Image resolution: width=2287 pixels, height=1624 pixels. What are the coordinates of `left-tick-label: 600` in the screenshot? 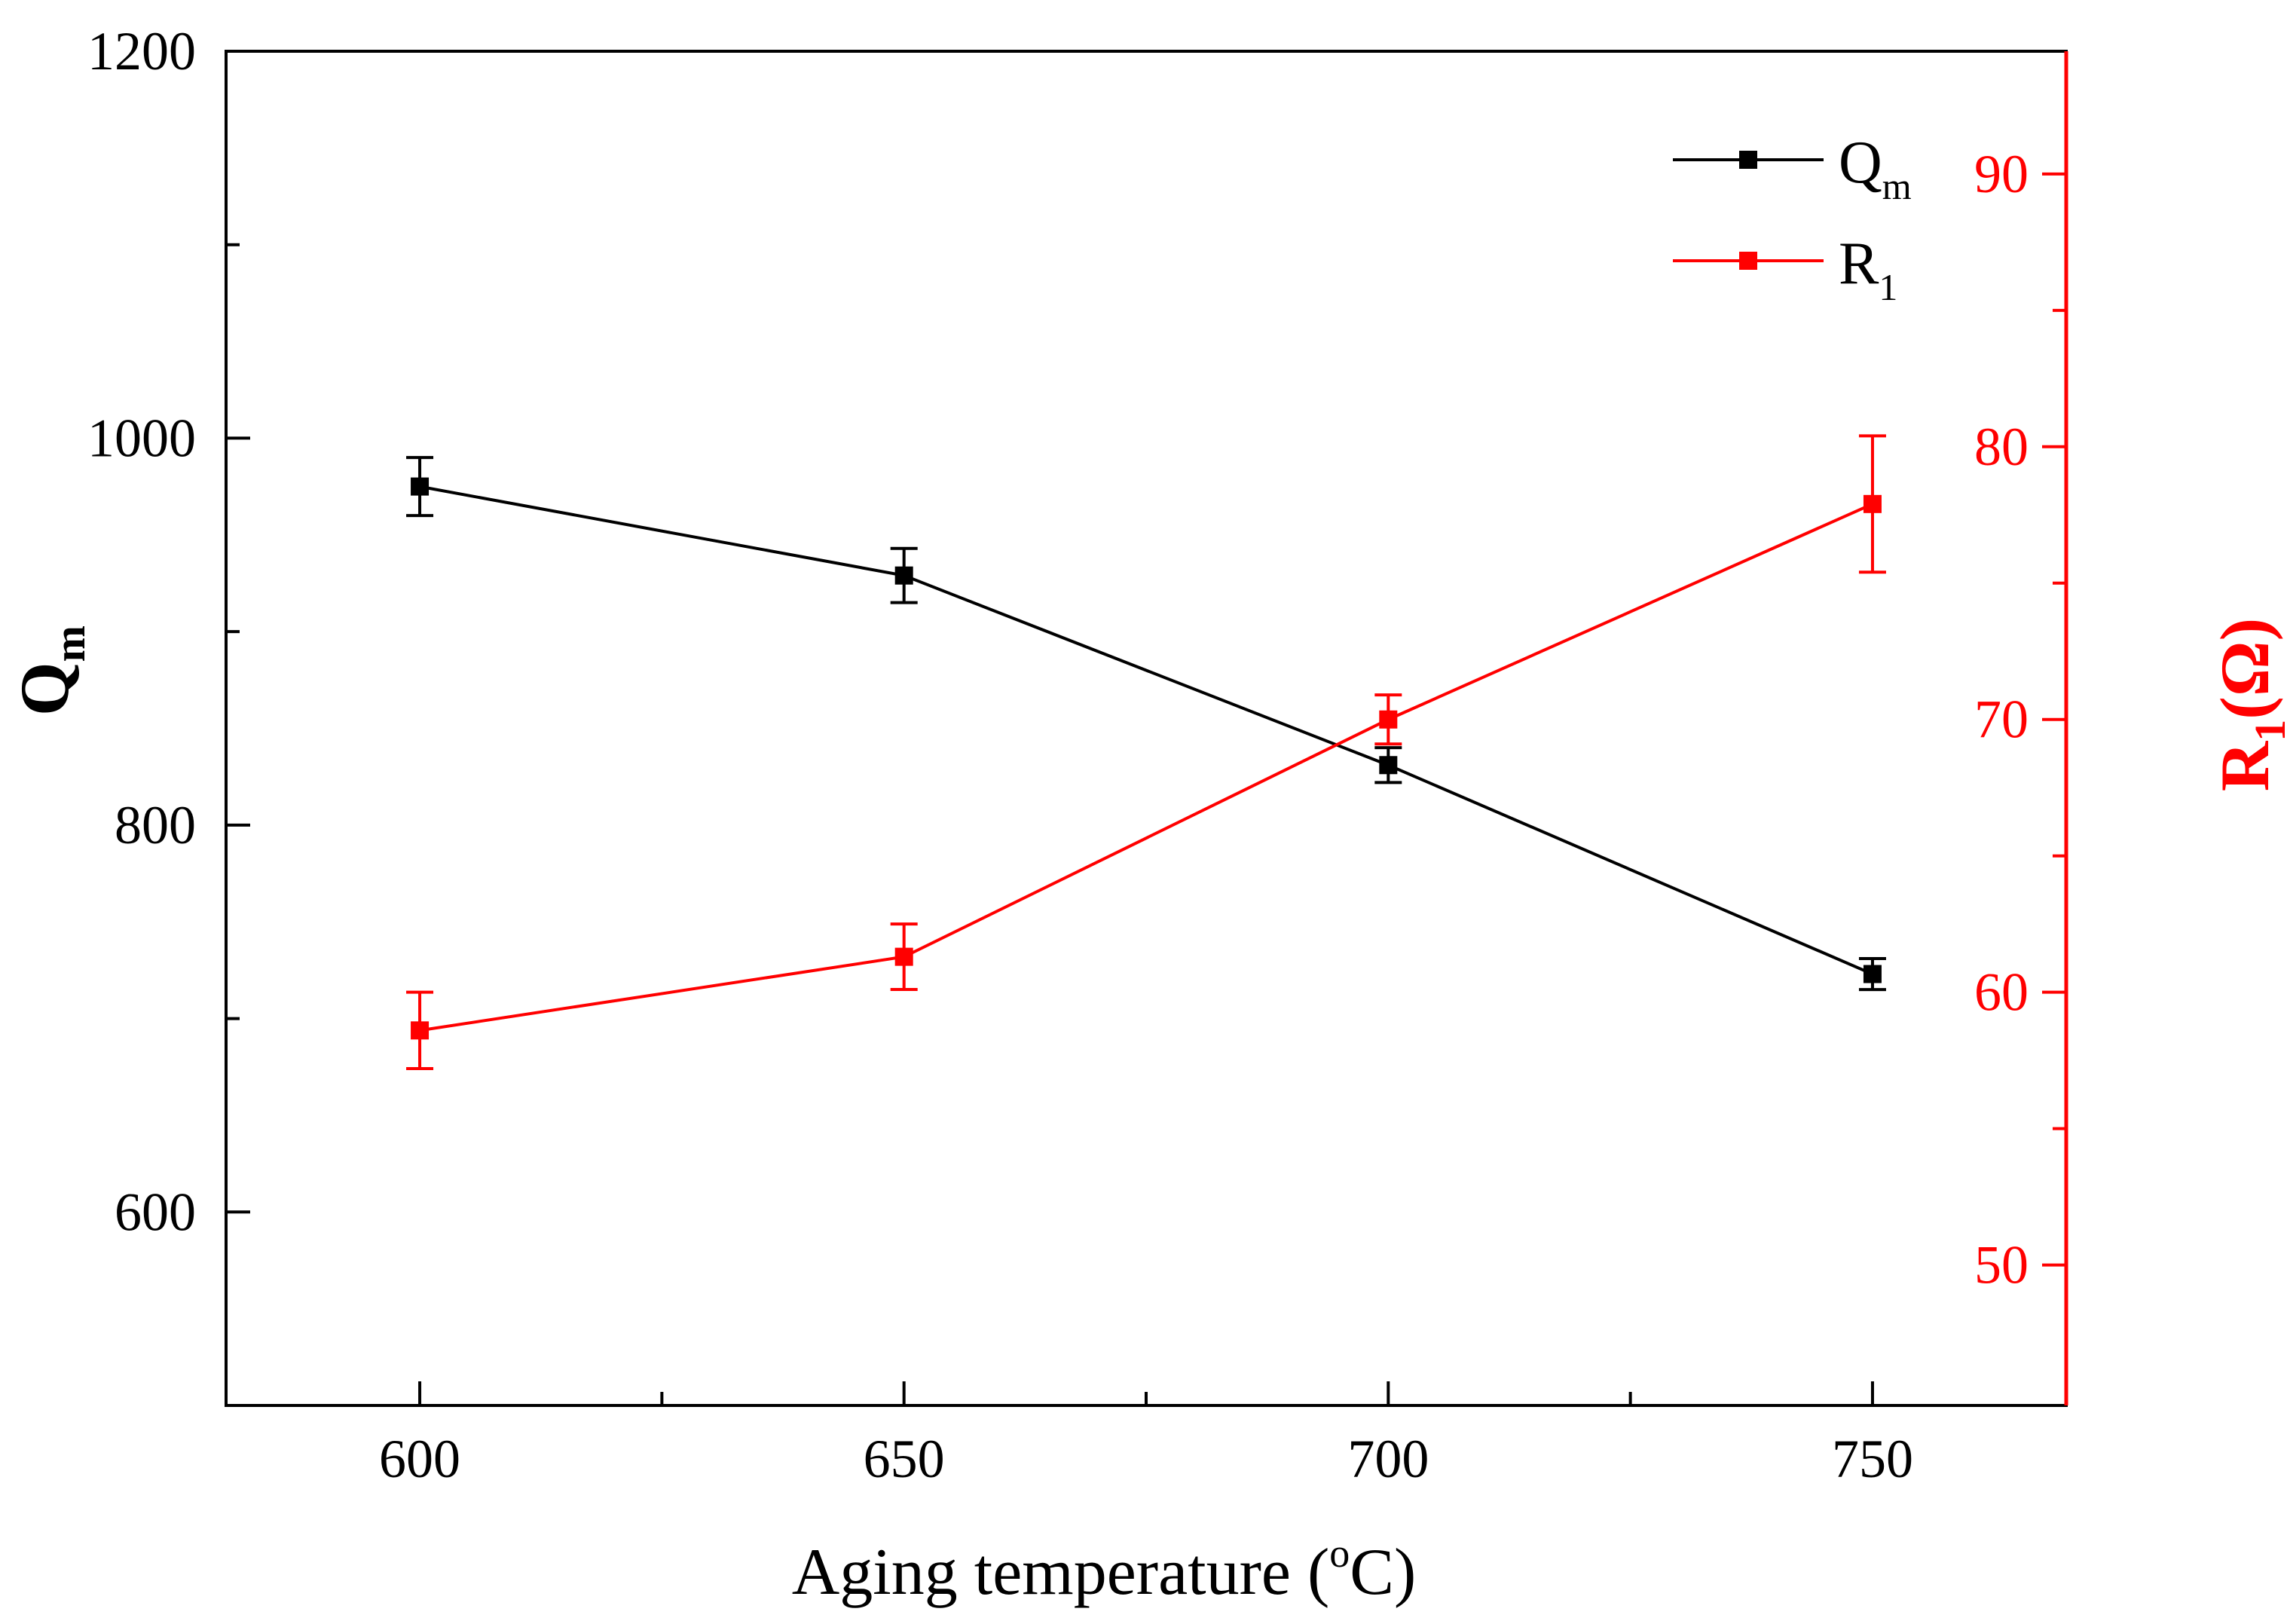 It's located at (155, 1212).